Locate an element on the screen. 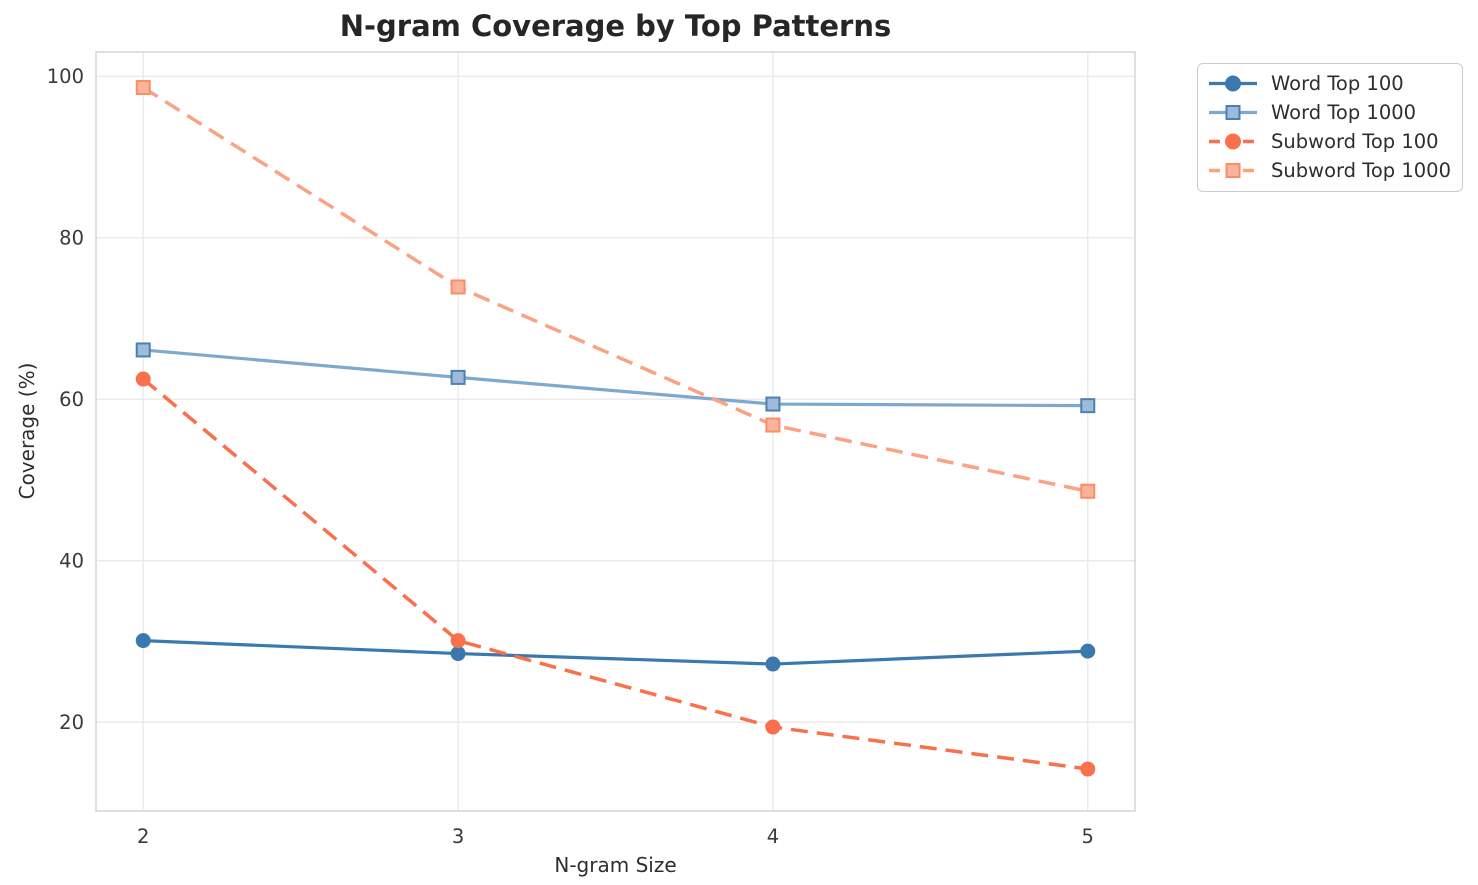 The height and width of the screenshot is (885, 1478). chart-title: N-gram Coverage by Top Patterns is located at coordinates (615, 26).